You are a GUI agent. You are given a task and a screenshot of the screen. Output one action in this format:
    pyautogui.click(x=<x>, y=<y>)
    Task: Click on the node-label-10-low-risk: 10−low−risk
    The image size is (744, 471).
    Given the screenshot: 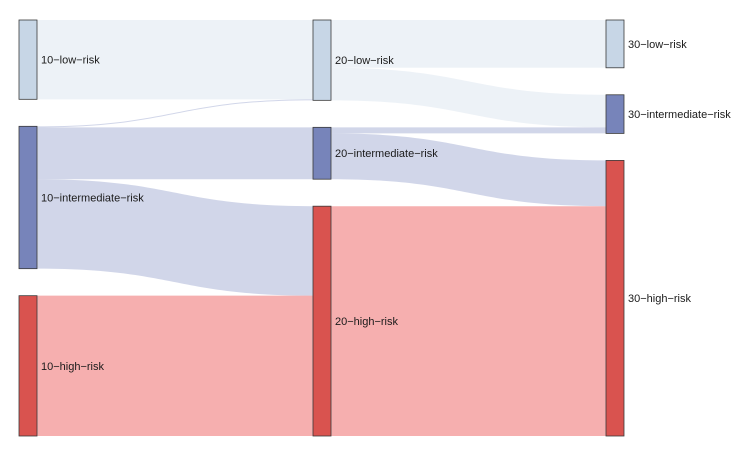 What is the action you would take?
    pyautogui.click(x=70, y=61)
    